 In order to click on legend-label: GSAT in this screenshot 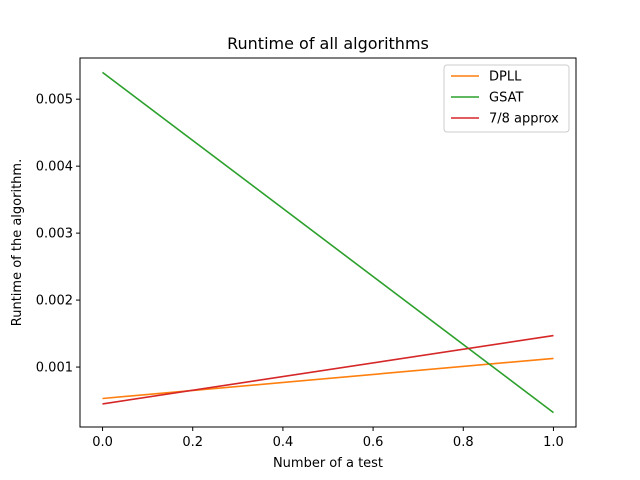, I will do `click(506, 98)`.